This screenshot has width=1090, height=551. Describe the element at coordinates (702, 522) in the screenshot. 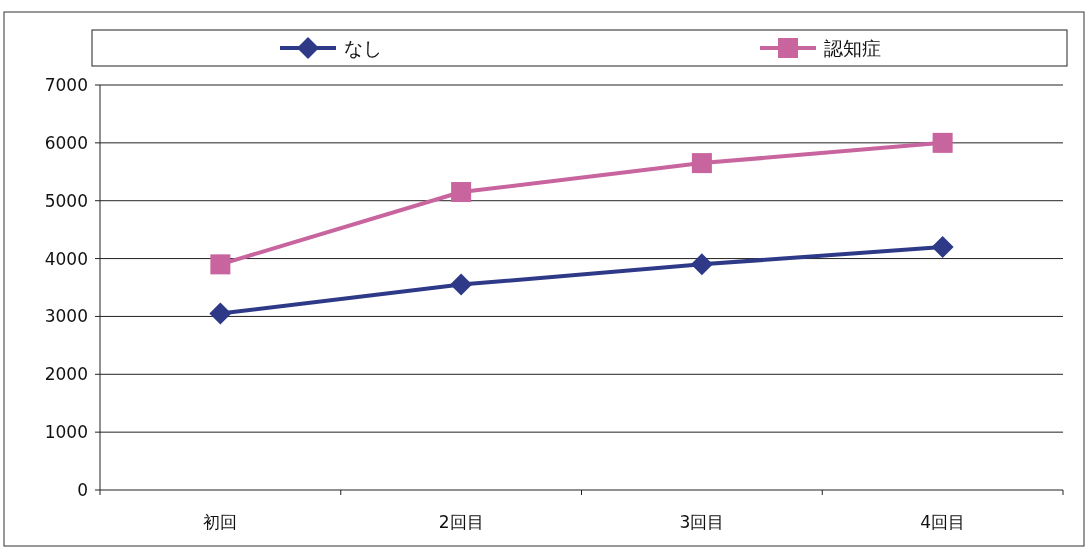

I see `x-tick-label: 3回目` at that location.